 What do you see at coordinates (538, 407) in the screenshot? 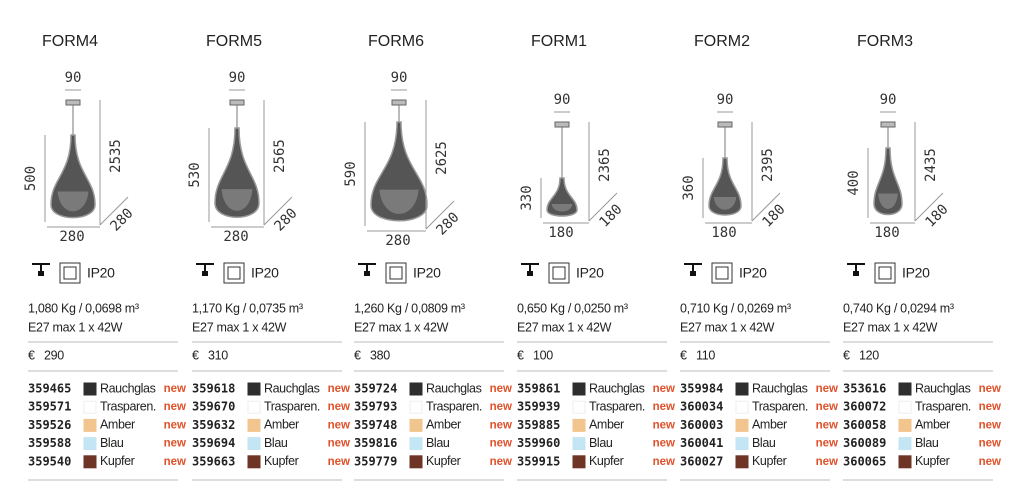
I see `variant-code: 359939` at bounding box center [538, 407].